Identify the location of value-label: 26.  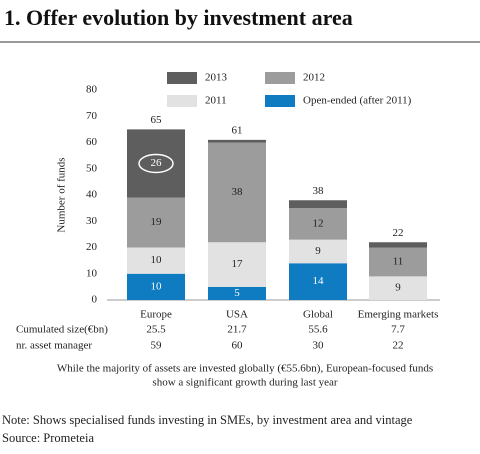
(157, 163).